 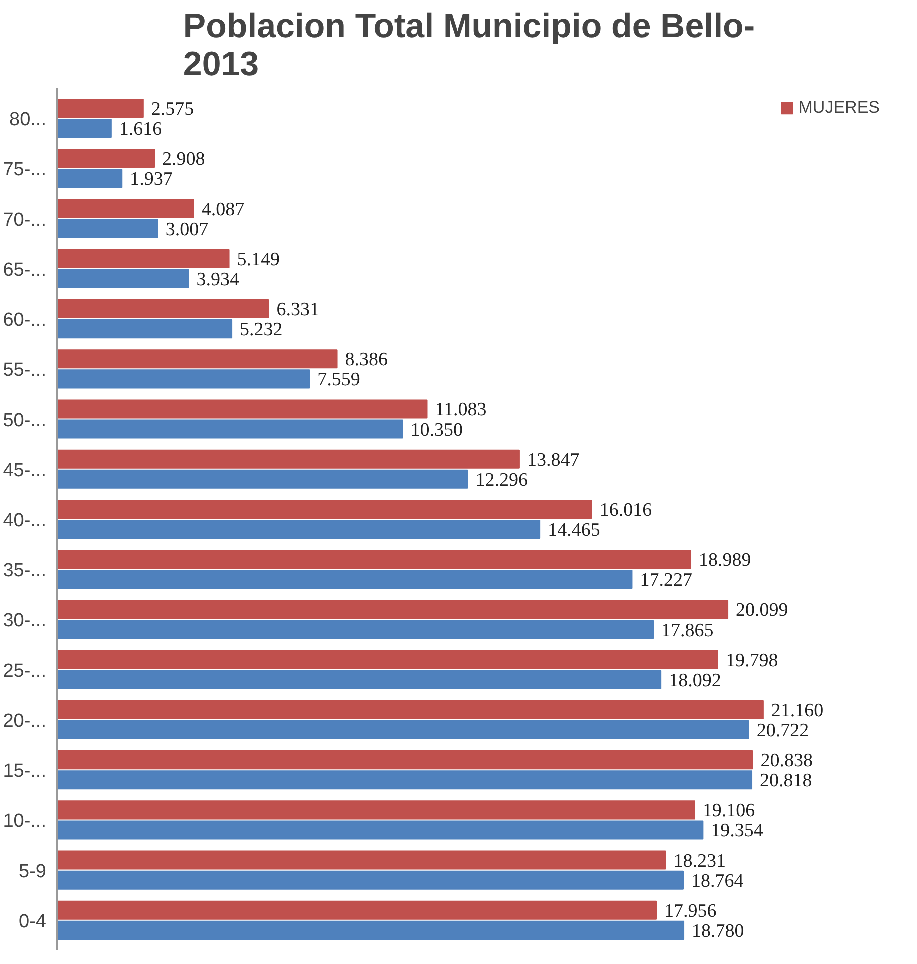 What do you see at coordinates (223, 209) in the screenshot?
I see `data-label: 4.087` at bounding box center [223, 209].